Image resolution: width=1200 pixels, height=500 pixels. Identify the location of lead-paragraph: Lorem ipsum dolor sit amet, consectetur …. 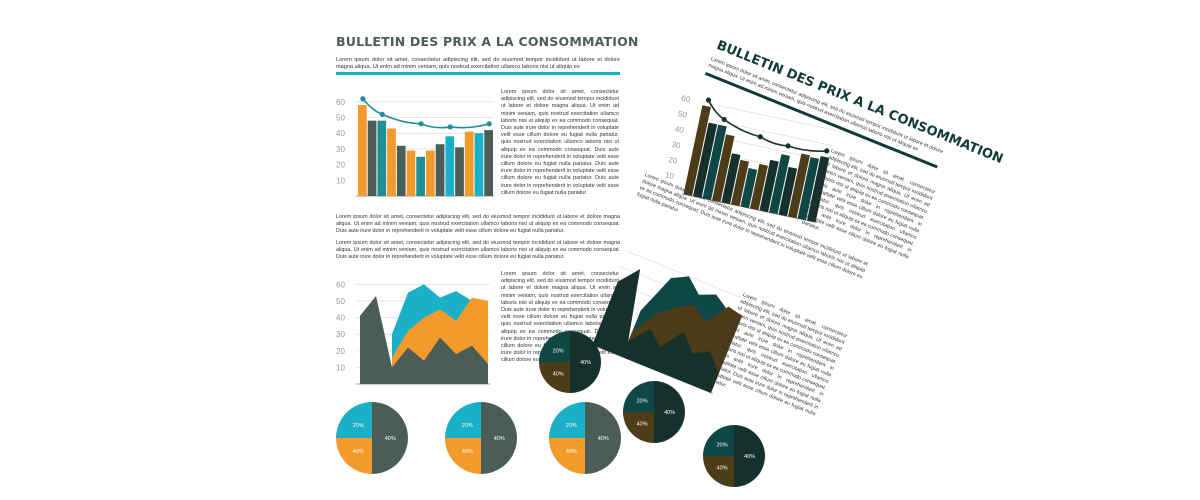
(478, 63).